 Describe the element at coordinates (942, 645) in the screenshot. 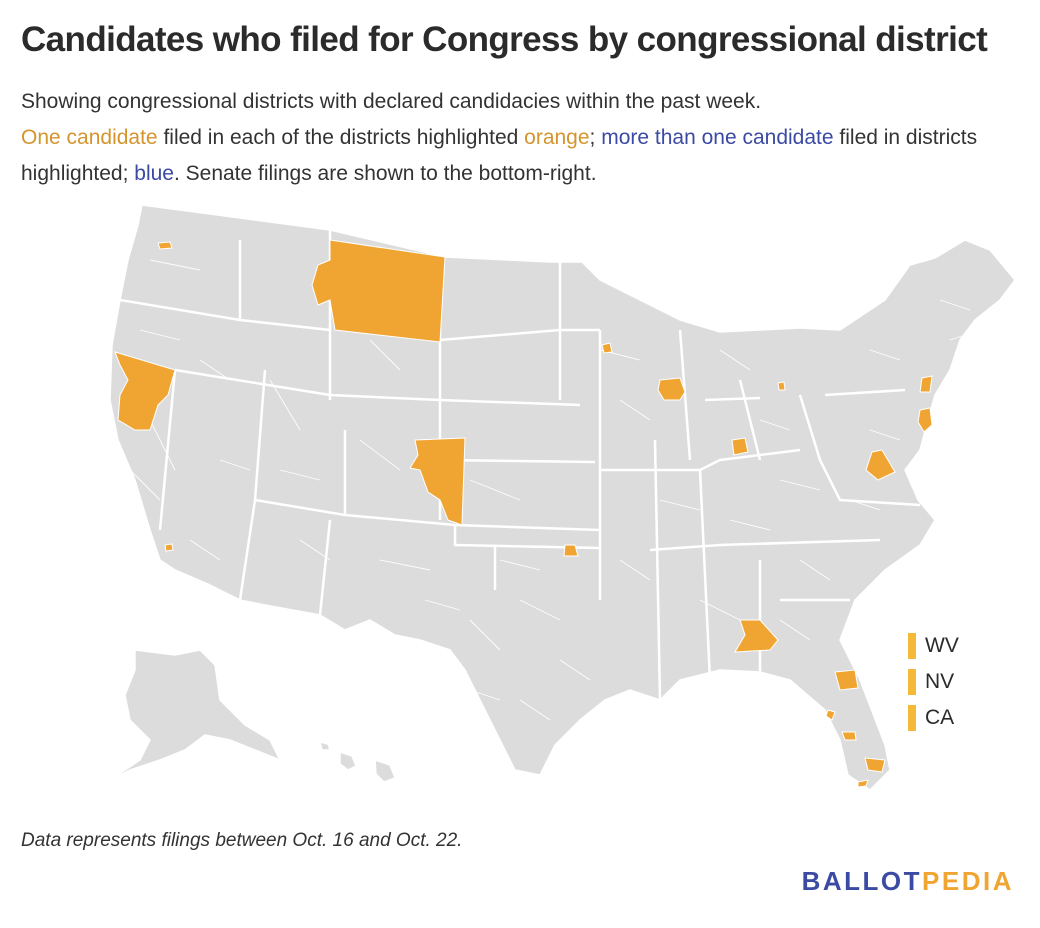

I see `senate-legend-label: WV` at that location.